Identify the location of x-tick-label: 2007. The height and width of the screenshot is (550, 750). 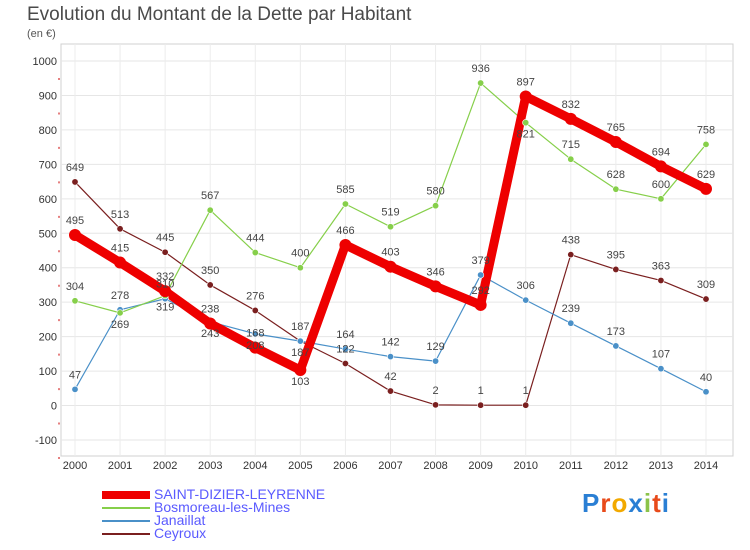
(390, 466).